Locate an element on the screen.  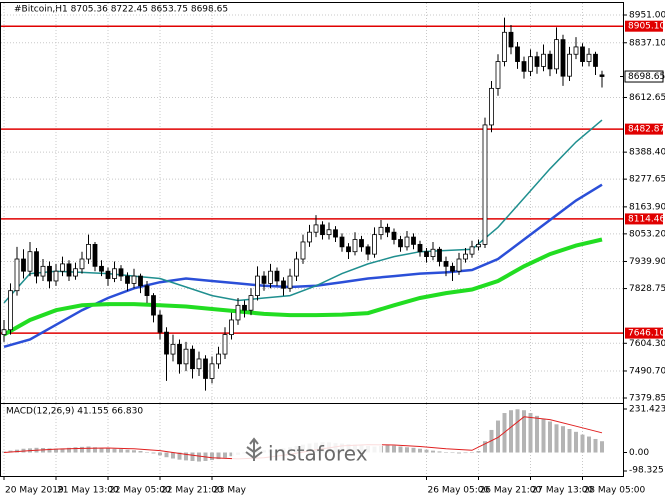
logo: instaforex is located at coordinates (307, 453).